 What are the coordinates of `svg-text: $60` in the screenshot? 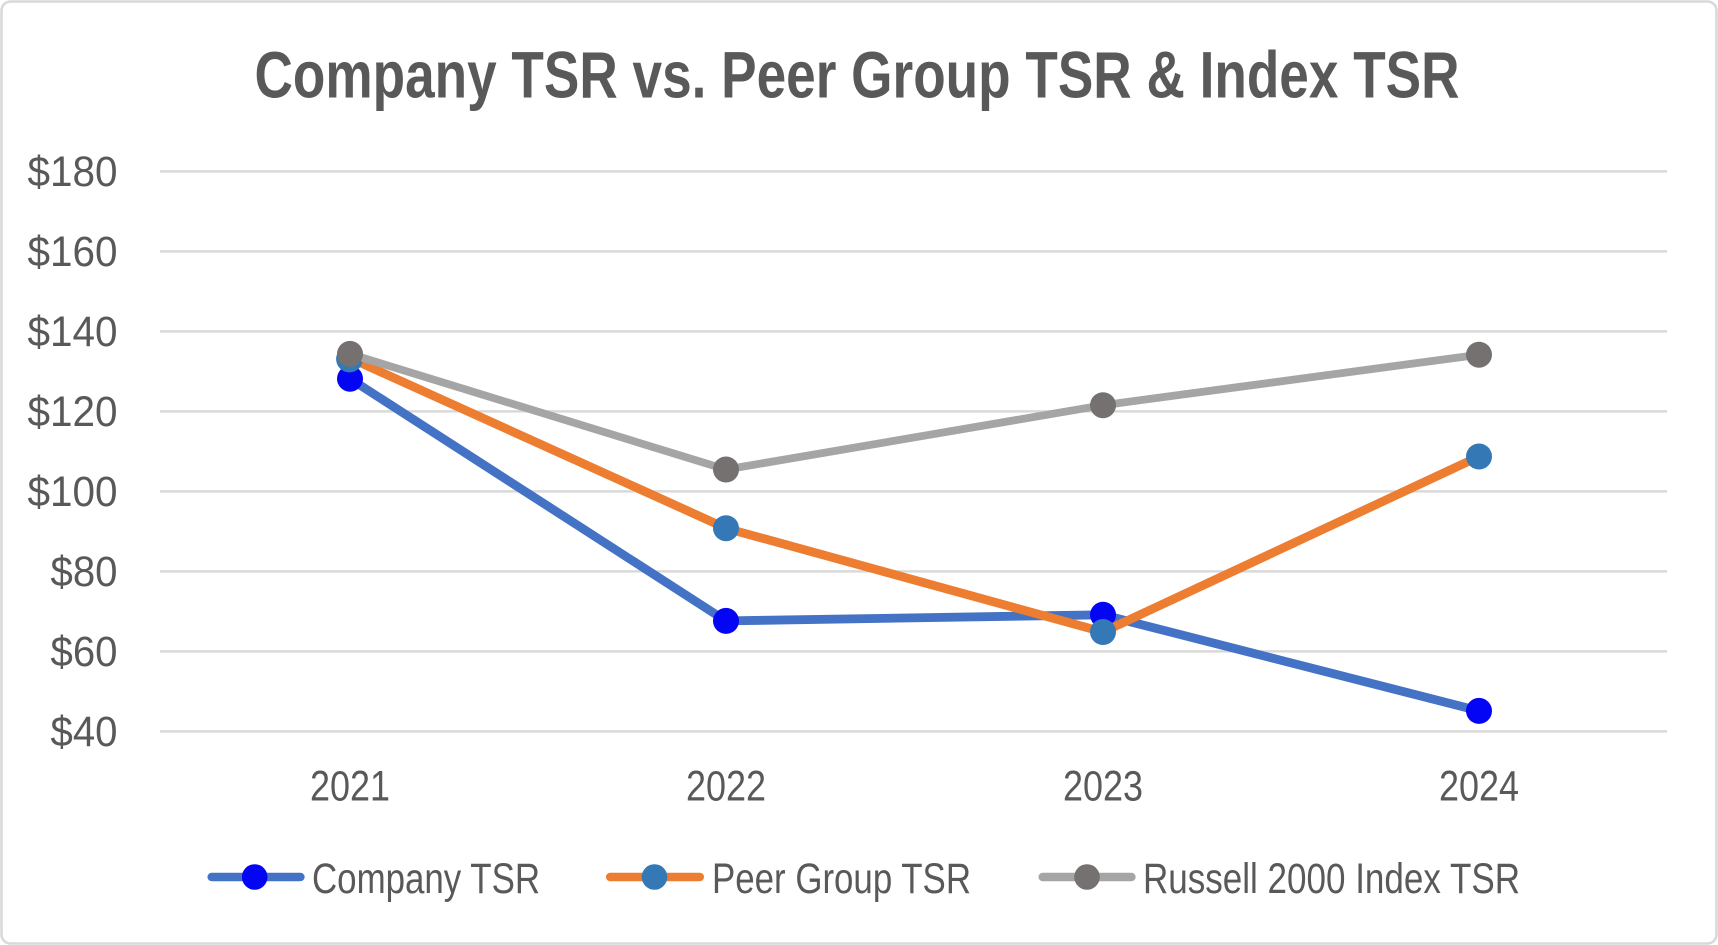 It's located at (84, 652).